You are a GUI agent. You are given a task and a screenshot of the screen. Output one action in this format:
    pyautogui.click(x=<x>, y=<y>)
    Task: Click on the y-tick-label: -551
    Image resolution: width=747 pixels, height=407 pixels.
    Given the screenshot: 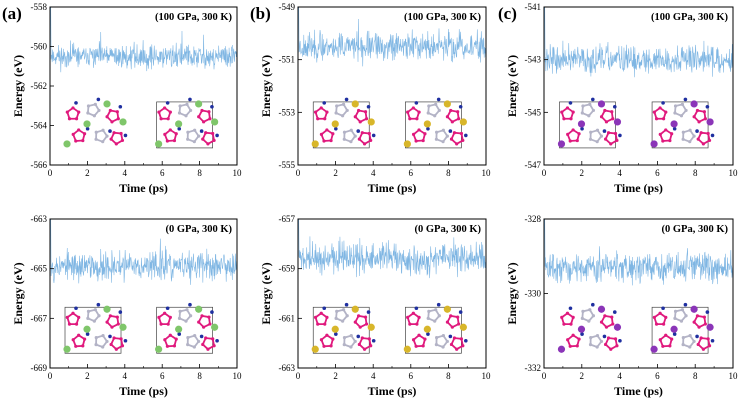 What is the action you would take?
    pyautogui.click(x=287, y=60)
    